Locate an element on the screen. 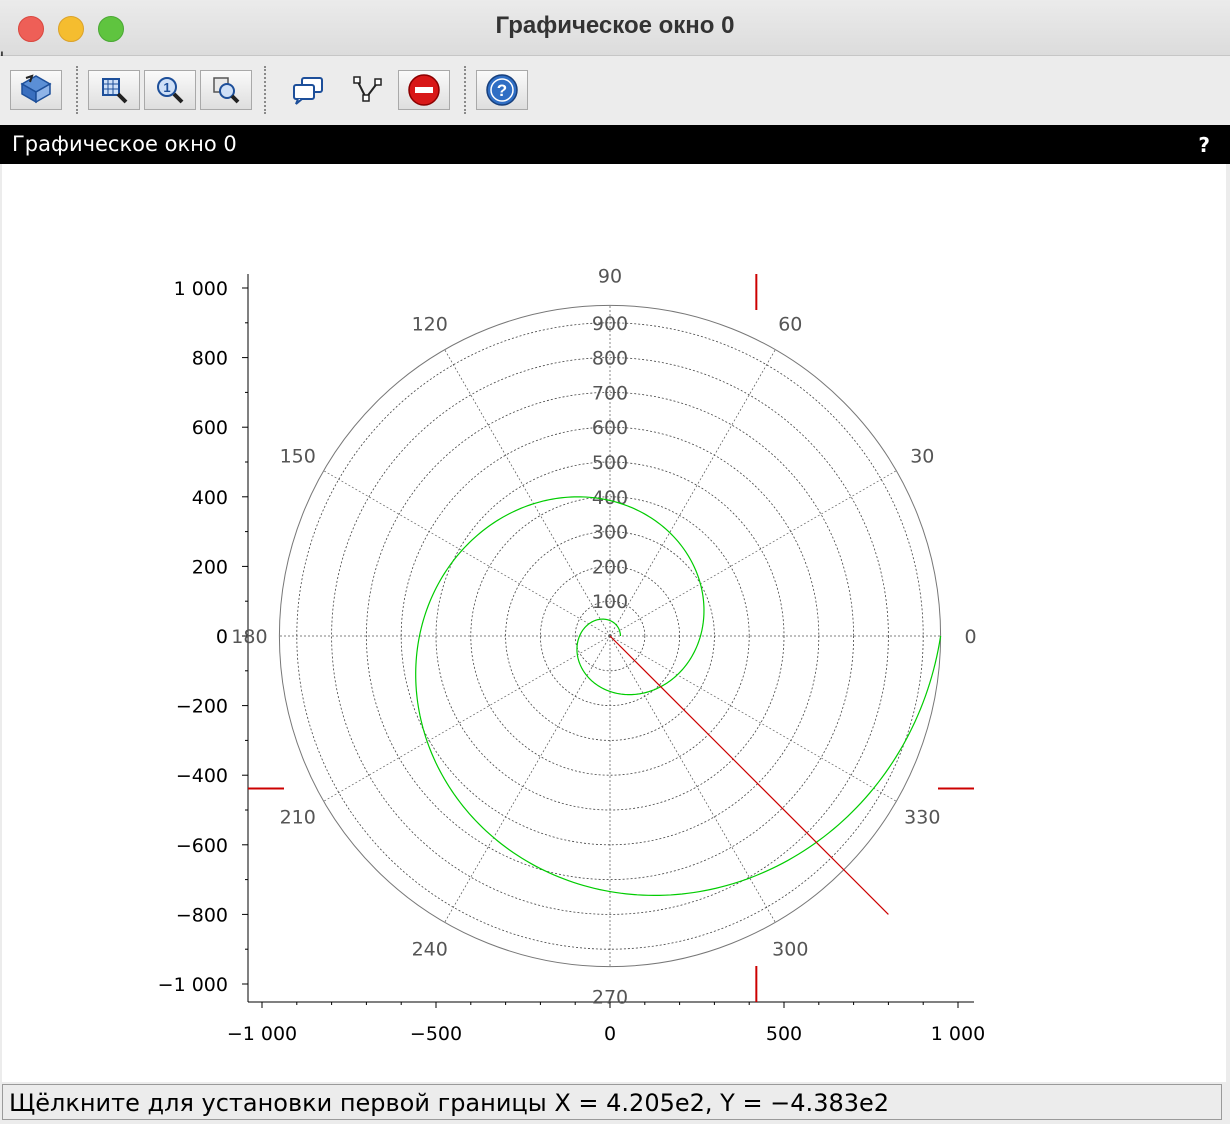 The width and height of the screenshot is (1230, 1124). edit-curve-button is located at coordinates (368, 90).